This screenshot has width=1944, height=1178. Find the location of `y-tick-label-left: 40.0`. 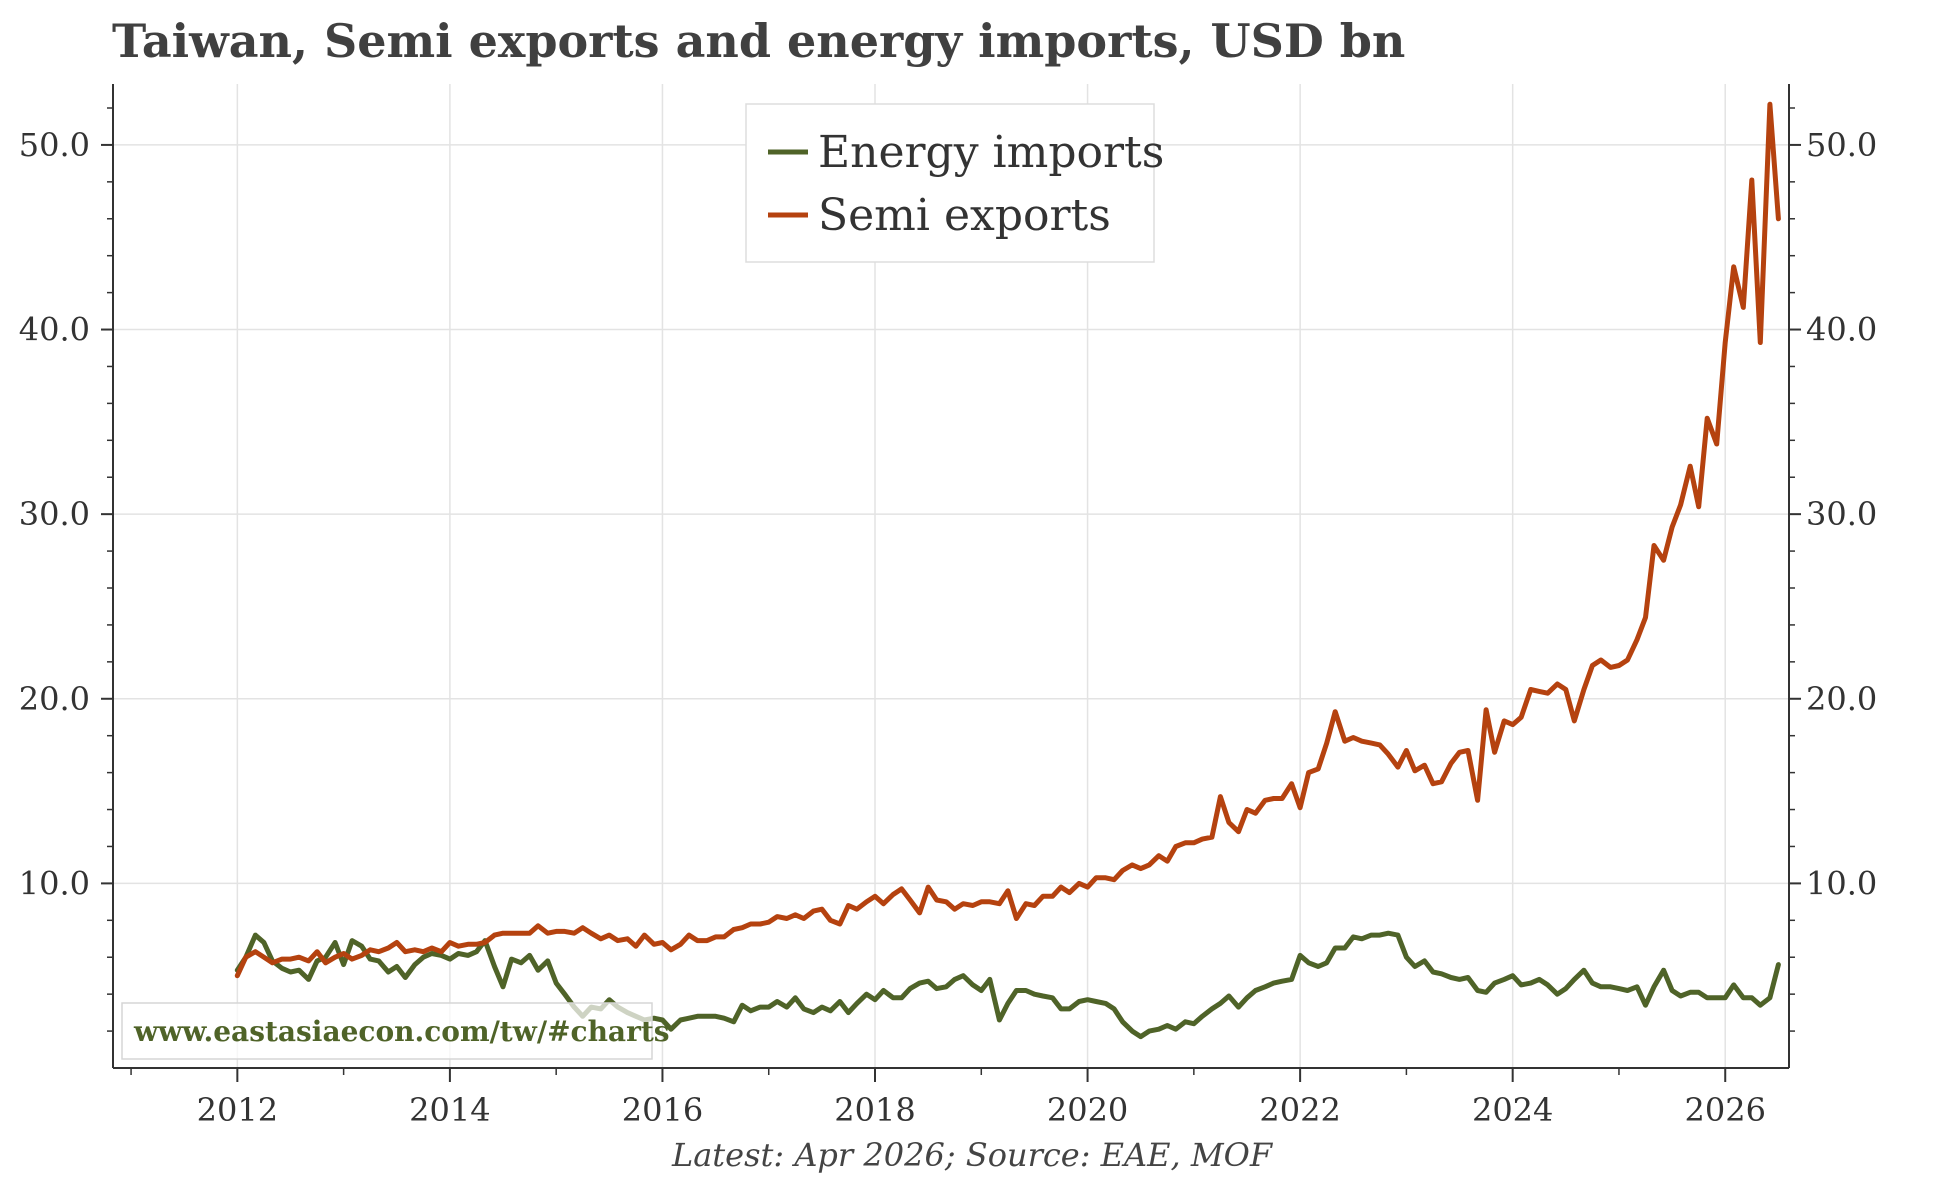

y-tick-label-left: 40.0 is located at coordinates (54, 330).